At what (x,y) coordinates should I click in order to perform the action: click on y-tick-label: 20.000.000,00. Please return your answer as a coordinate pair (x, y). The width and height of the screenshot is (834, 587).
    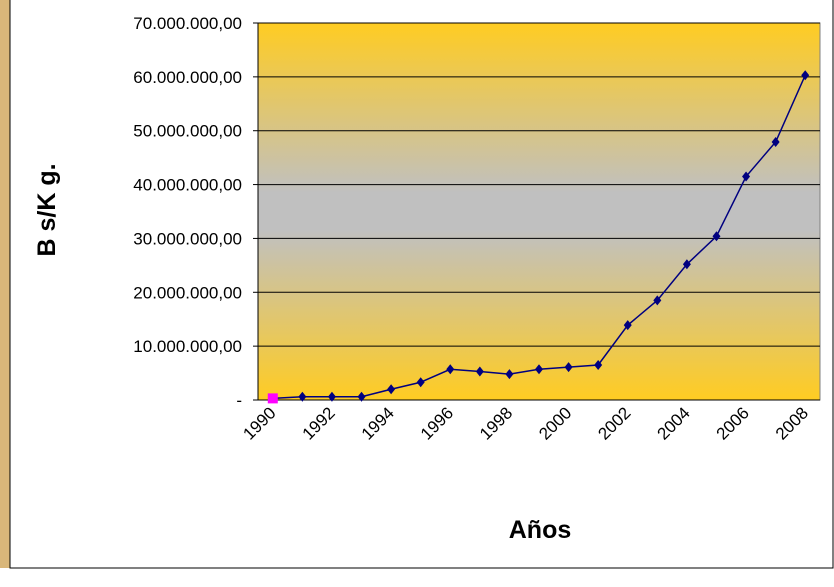
    Looking at the image, I should click on (187, 292).